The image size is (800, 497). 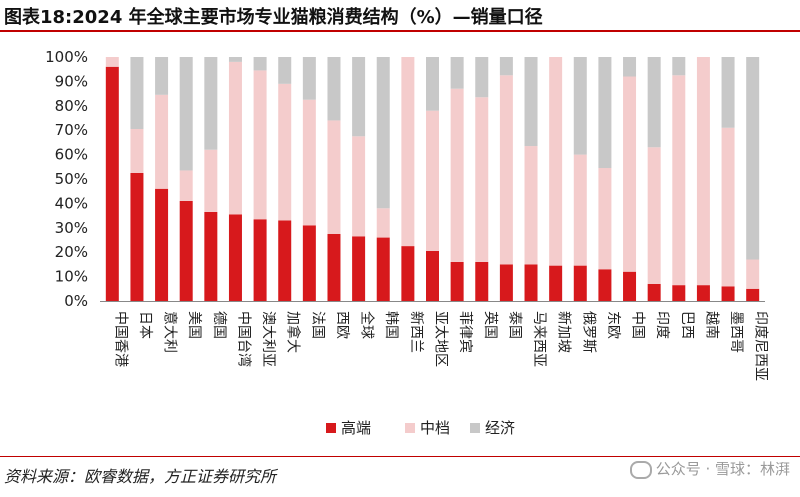 What do you see at coordinates (71, 81) in the screenshot?
I see `y-tick-label: 90%` at bounding box center [71, 81].